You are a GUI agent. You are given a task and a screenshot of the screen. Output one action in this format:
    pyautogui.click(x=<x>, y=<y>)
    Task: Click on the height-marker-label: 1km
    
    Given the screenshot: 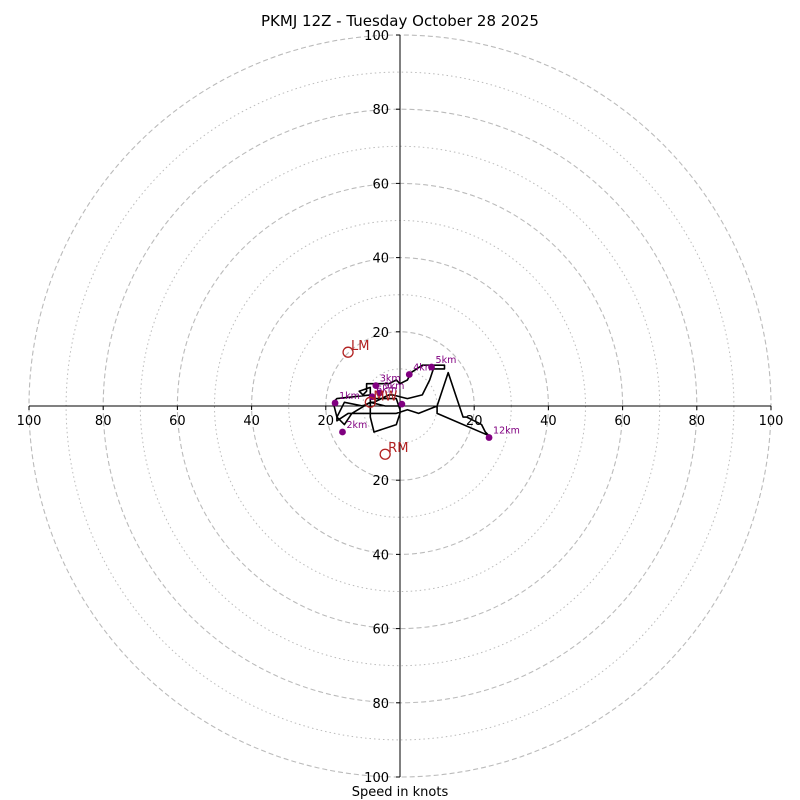 What is the action you would take?
    pyautogui.click(x=349, y=396)
    